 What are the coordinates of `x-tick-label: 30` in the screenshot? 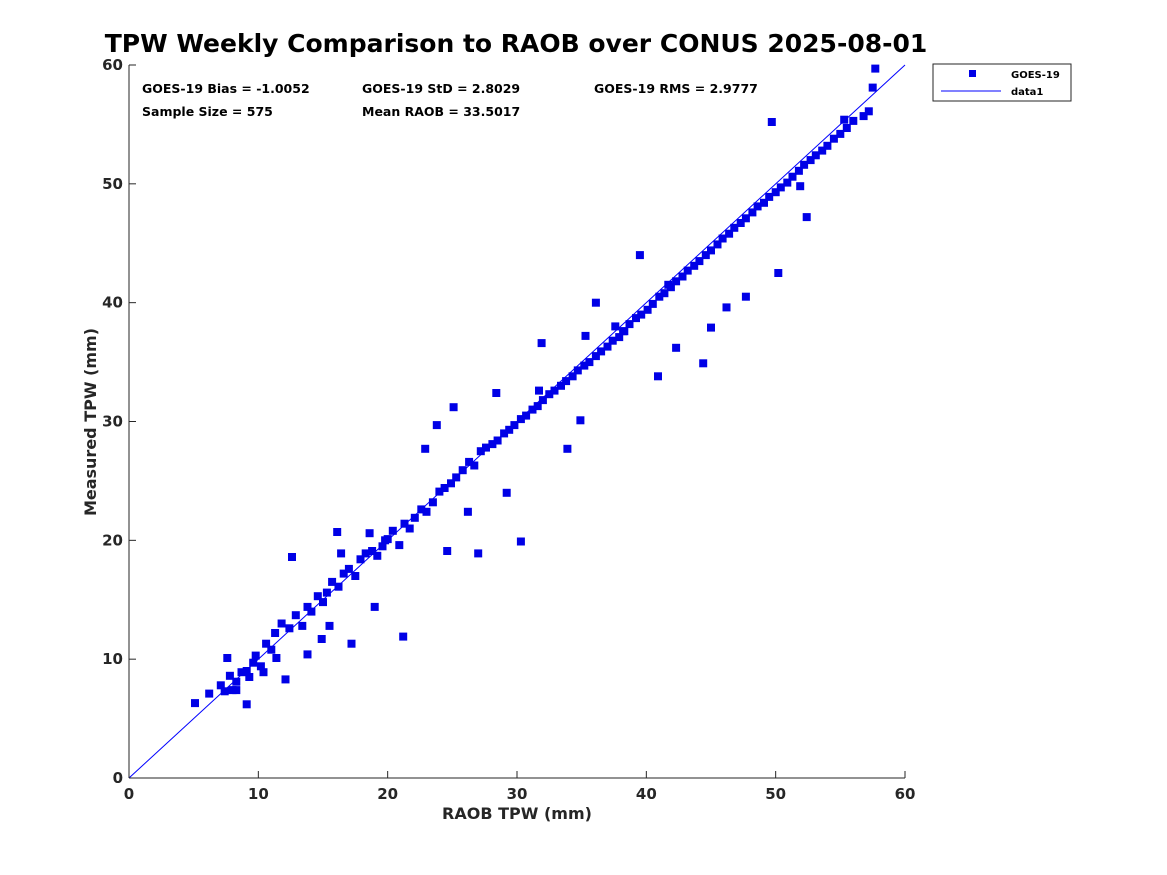 It's located at (517, 794).